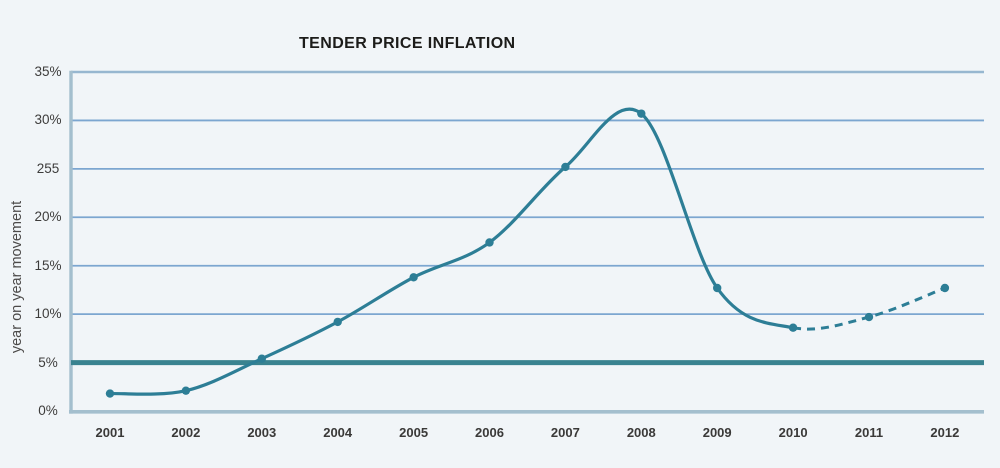  I want to click on x-tick-label: 2007, so click(565, 432).